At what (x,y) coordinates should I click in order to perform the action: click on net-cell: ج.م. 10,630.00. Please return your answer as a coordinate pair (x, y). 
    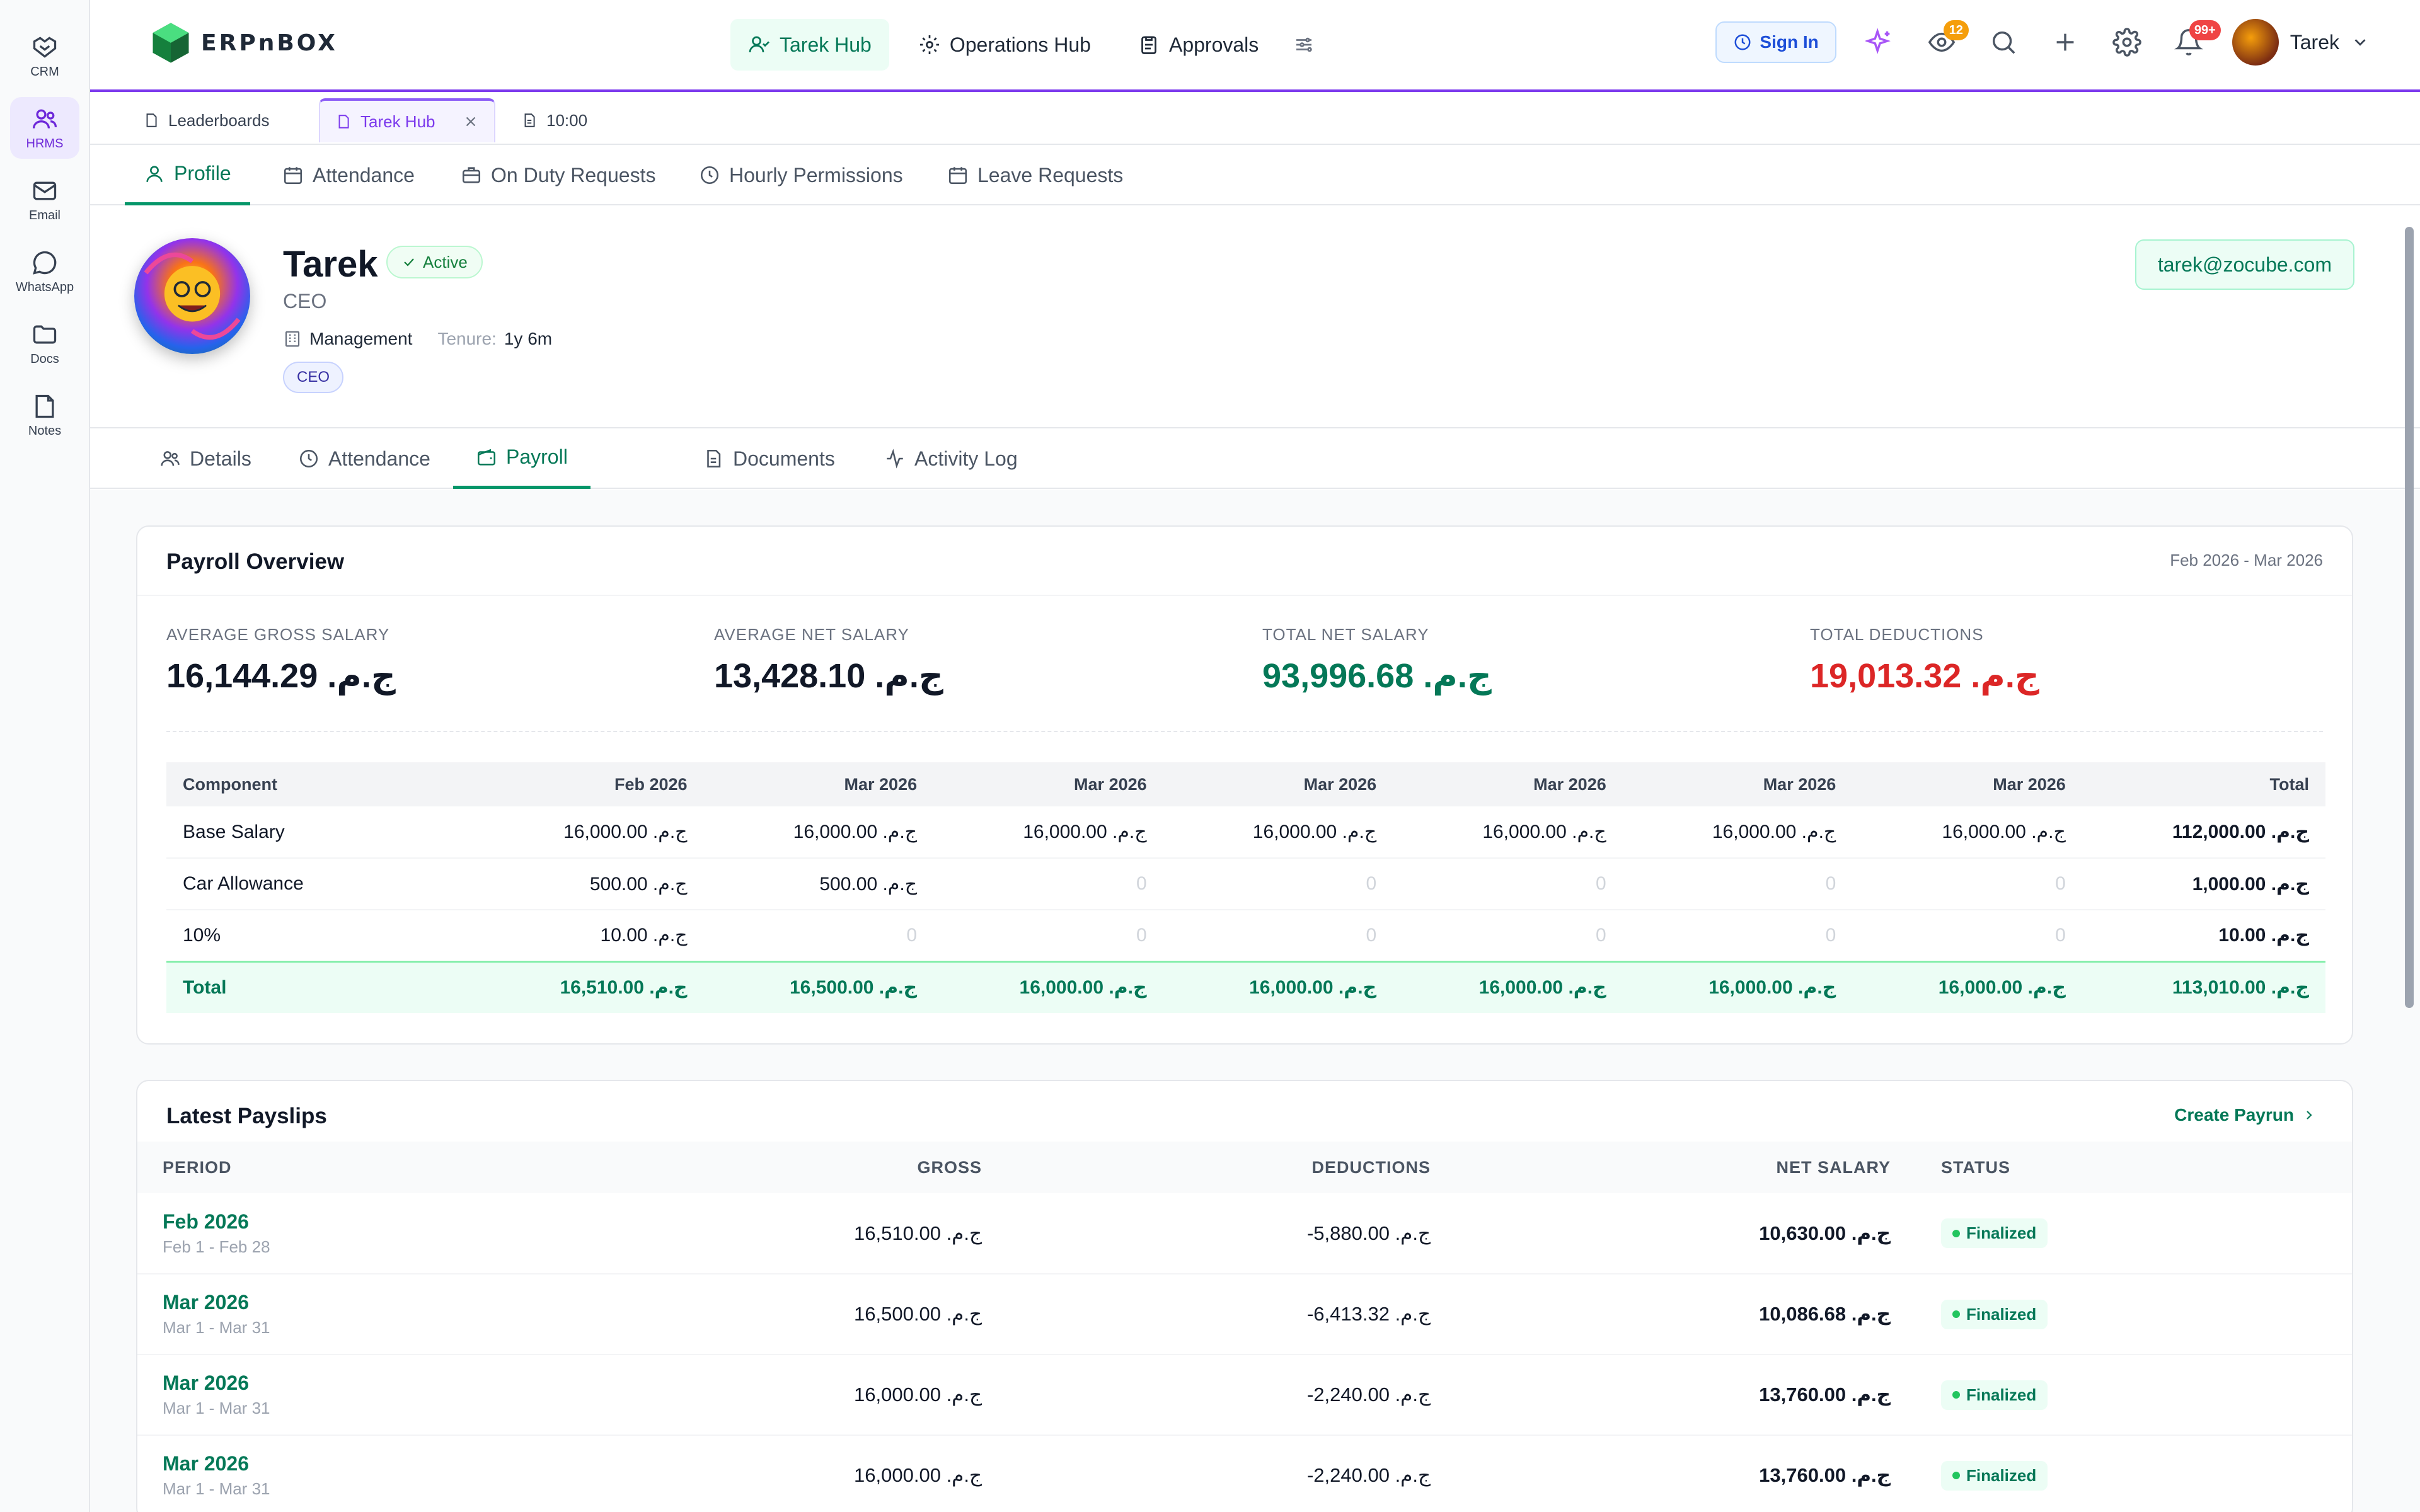
    Looking at the image, I should click on (1686, 1233).